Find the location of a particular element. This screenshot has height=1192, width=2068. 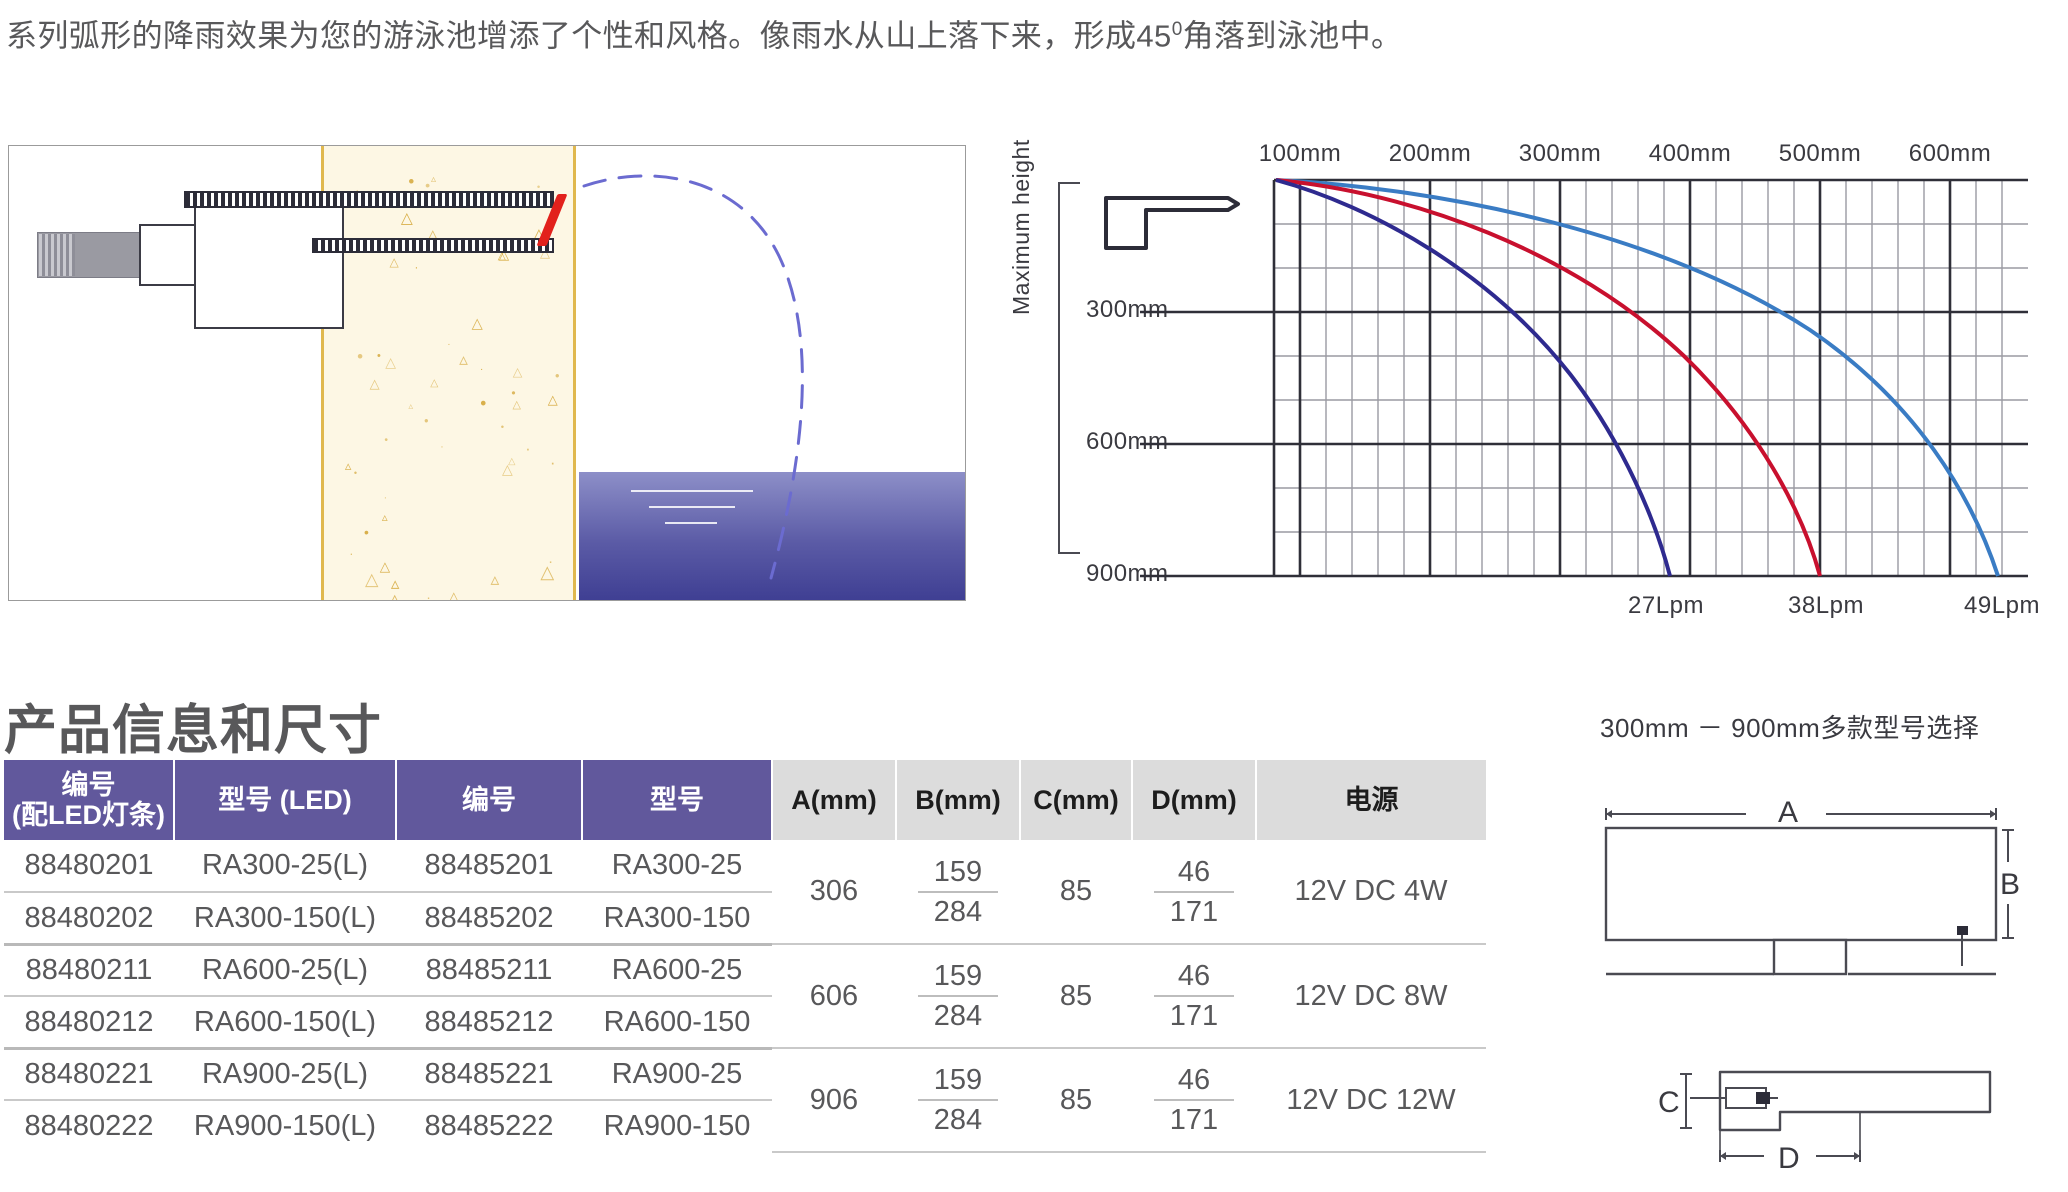

cell-model: RA900-150 is located at coordinates (677, 1126).